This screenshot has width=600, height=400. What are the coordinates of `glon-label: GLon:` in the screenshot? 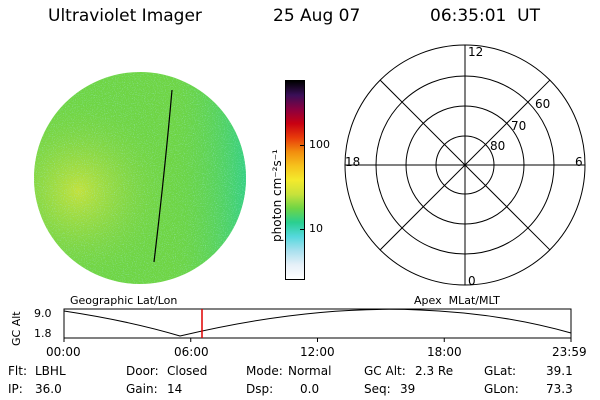 It's located at (501, 389).